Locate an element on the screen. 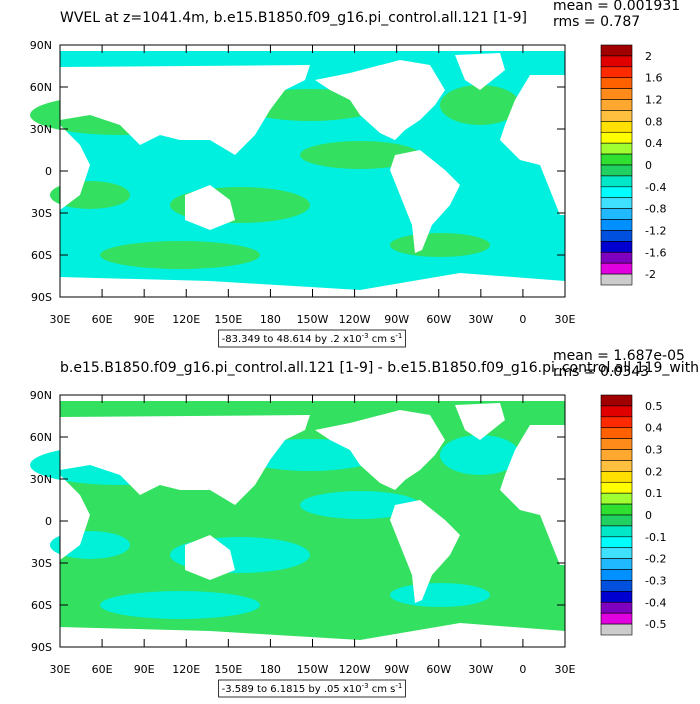  colorbar-label: 0.5 is located at coordinates (654, 406).